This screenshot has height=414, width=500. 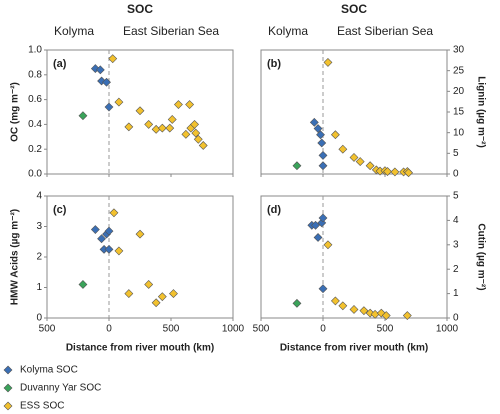 I want to click on y-tick-label: 0.0, so click(x=35, y=174).